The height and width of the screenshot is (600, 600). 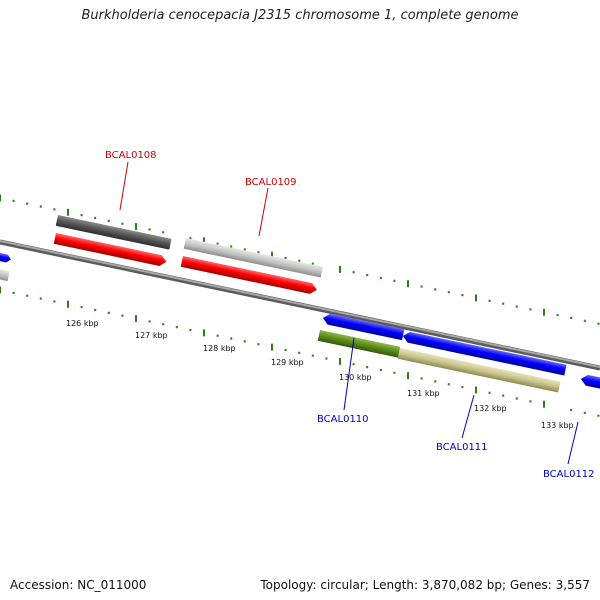 I want to click on gene-feature-partial-left-grey, so click(x=5, y=275).